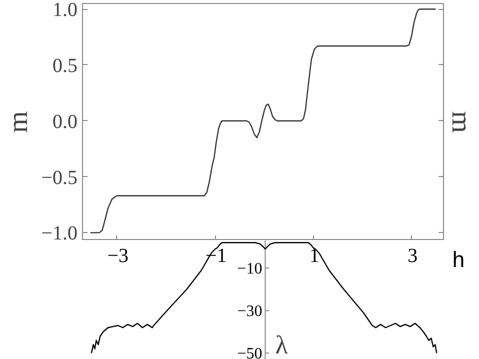  What do you see at coordinates (65, 121) in the screenshot?
I see `y-tick-label: 0.0` at bounding box center [65, 121].